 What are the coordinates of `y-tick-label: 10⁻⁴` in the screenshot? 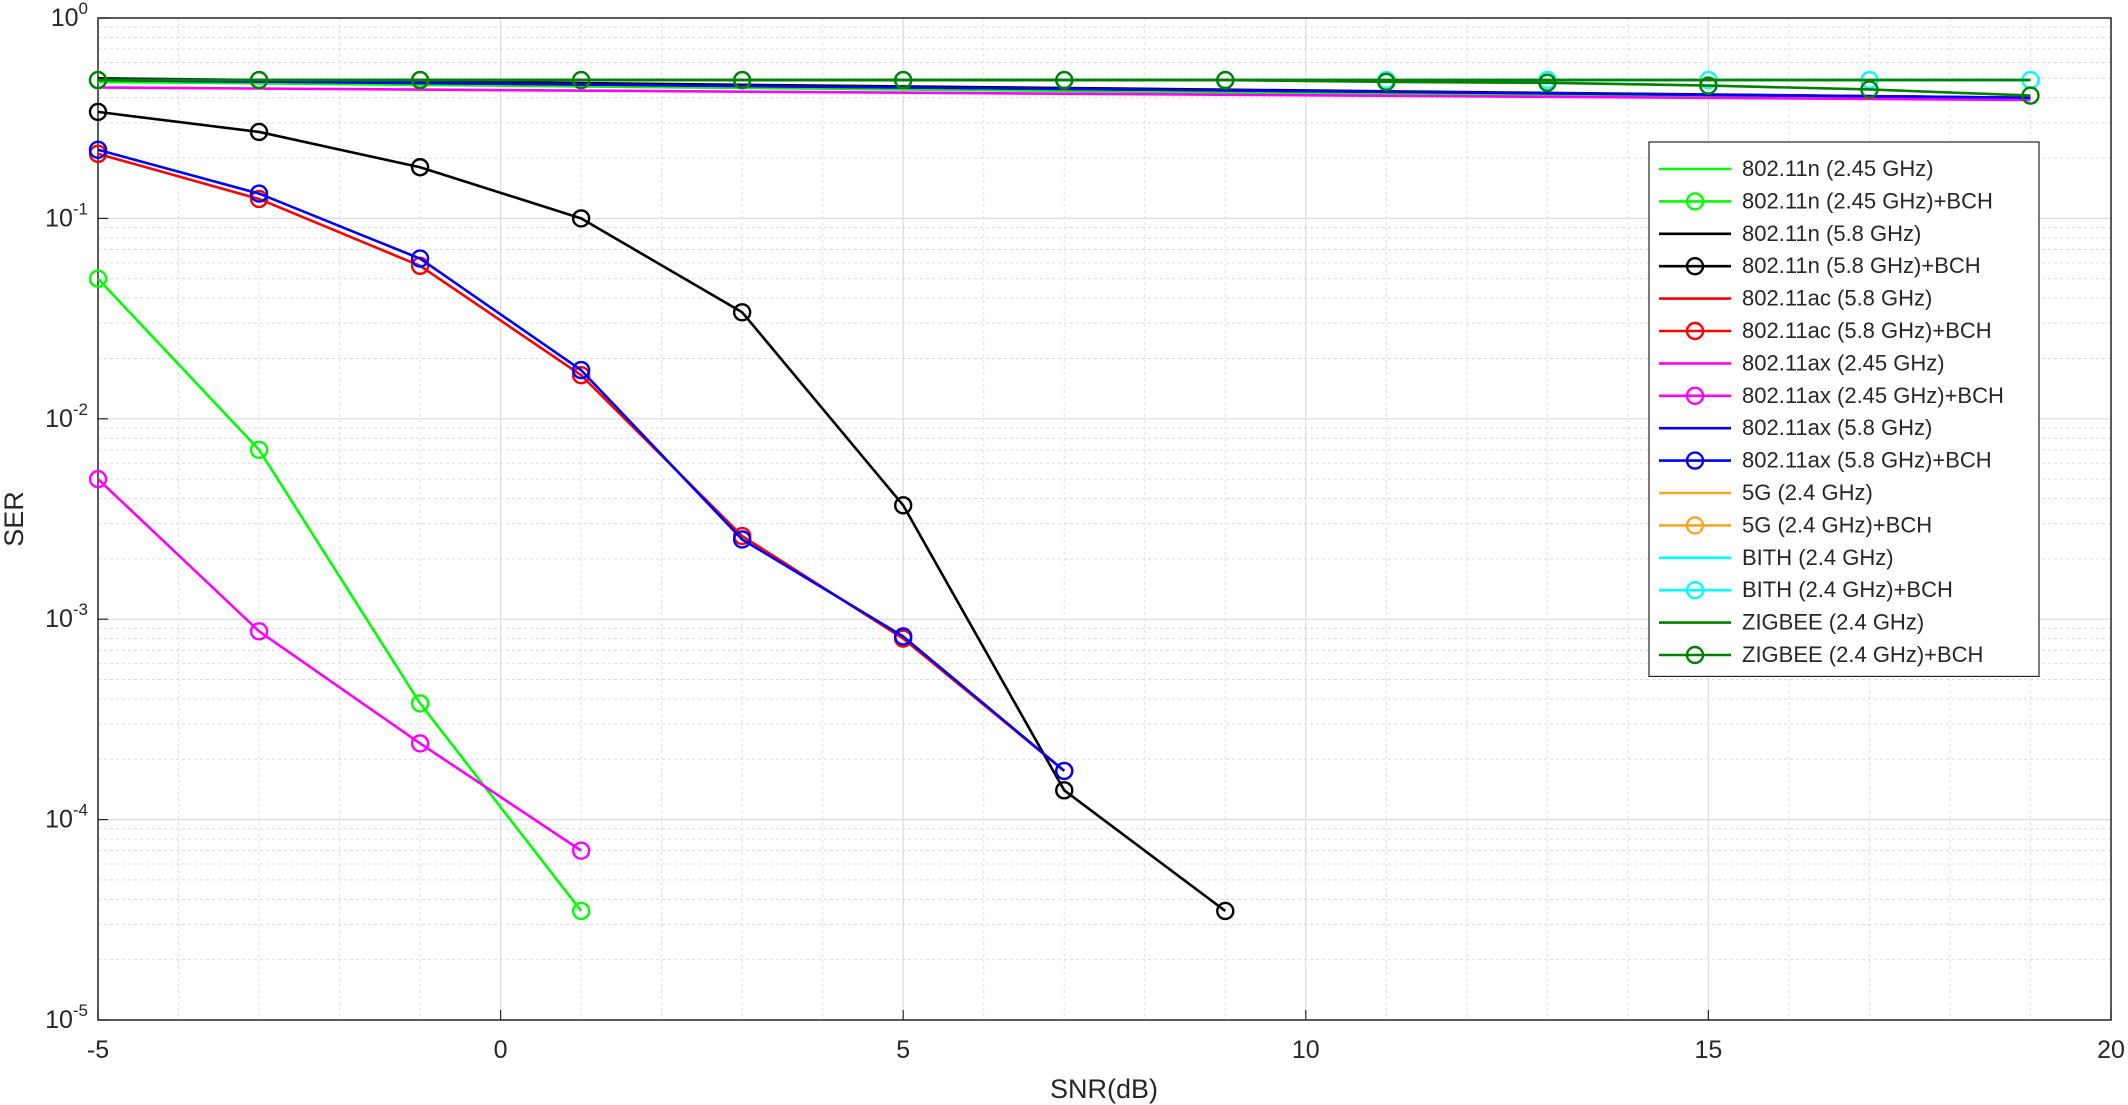 It's located at (66, 817).